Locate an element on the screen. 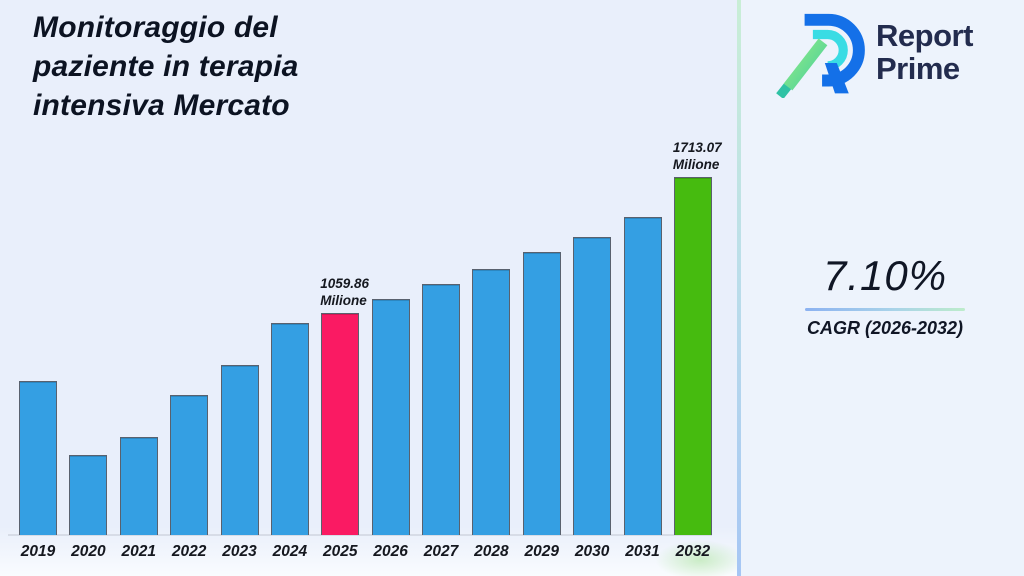 The width and height of the screenshot is (1024, 576). bar-group-2023: 2023 is located at coordinates (239, 462).